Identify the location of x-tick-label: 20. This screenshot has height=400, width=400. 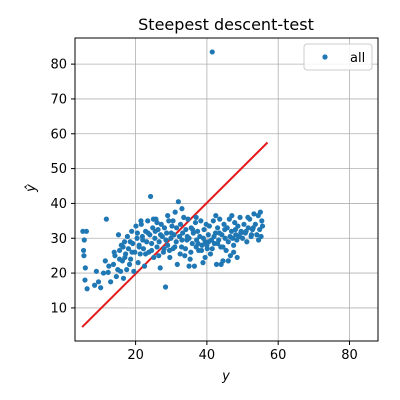
(135, 355).